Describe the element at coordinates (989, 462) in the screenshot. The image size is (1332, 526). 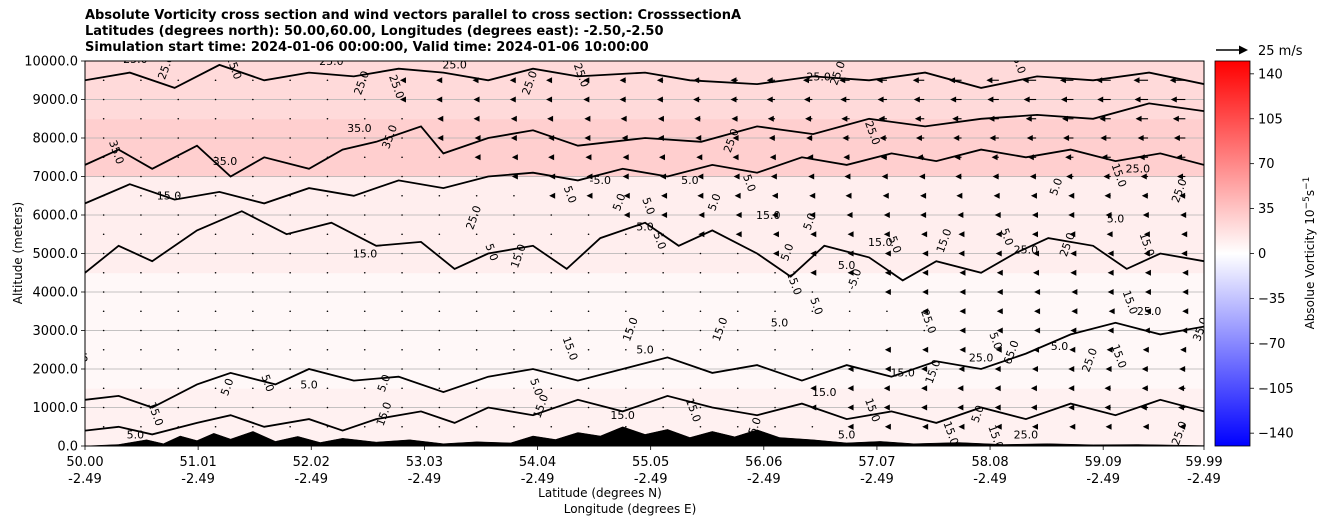
I see `x-tick-label-lat: 58.08` at that location.